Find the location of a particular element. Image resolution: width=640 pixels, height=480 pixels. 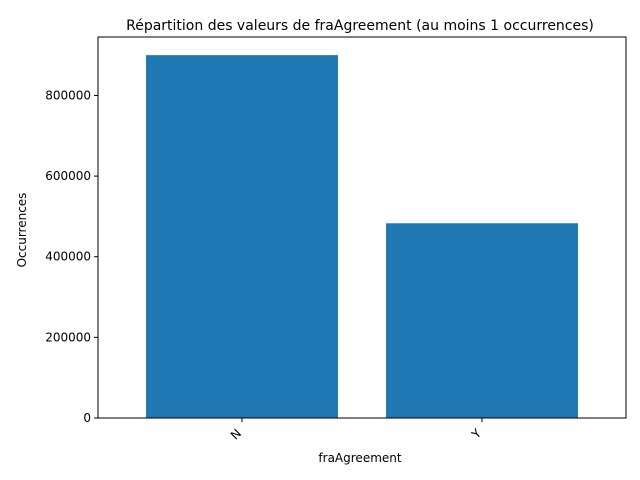

y-tick-label: 600000 is located at coordinates (68, 176).